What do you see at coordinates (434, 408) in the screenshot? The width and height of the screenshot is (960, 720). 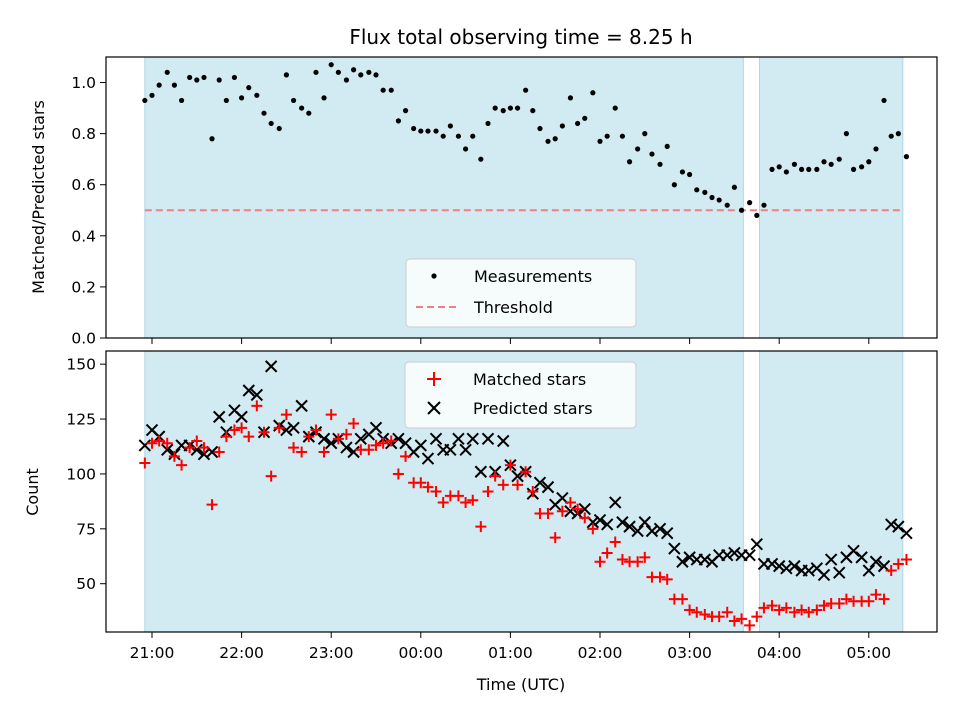 I see `predicted-stars-legend-marker` at bounding box center [434, 408].